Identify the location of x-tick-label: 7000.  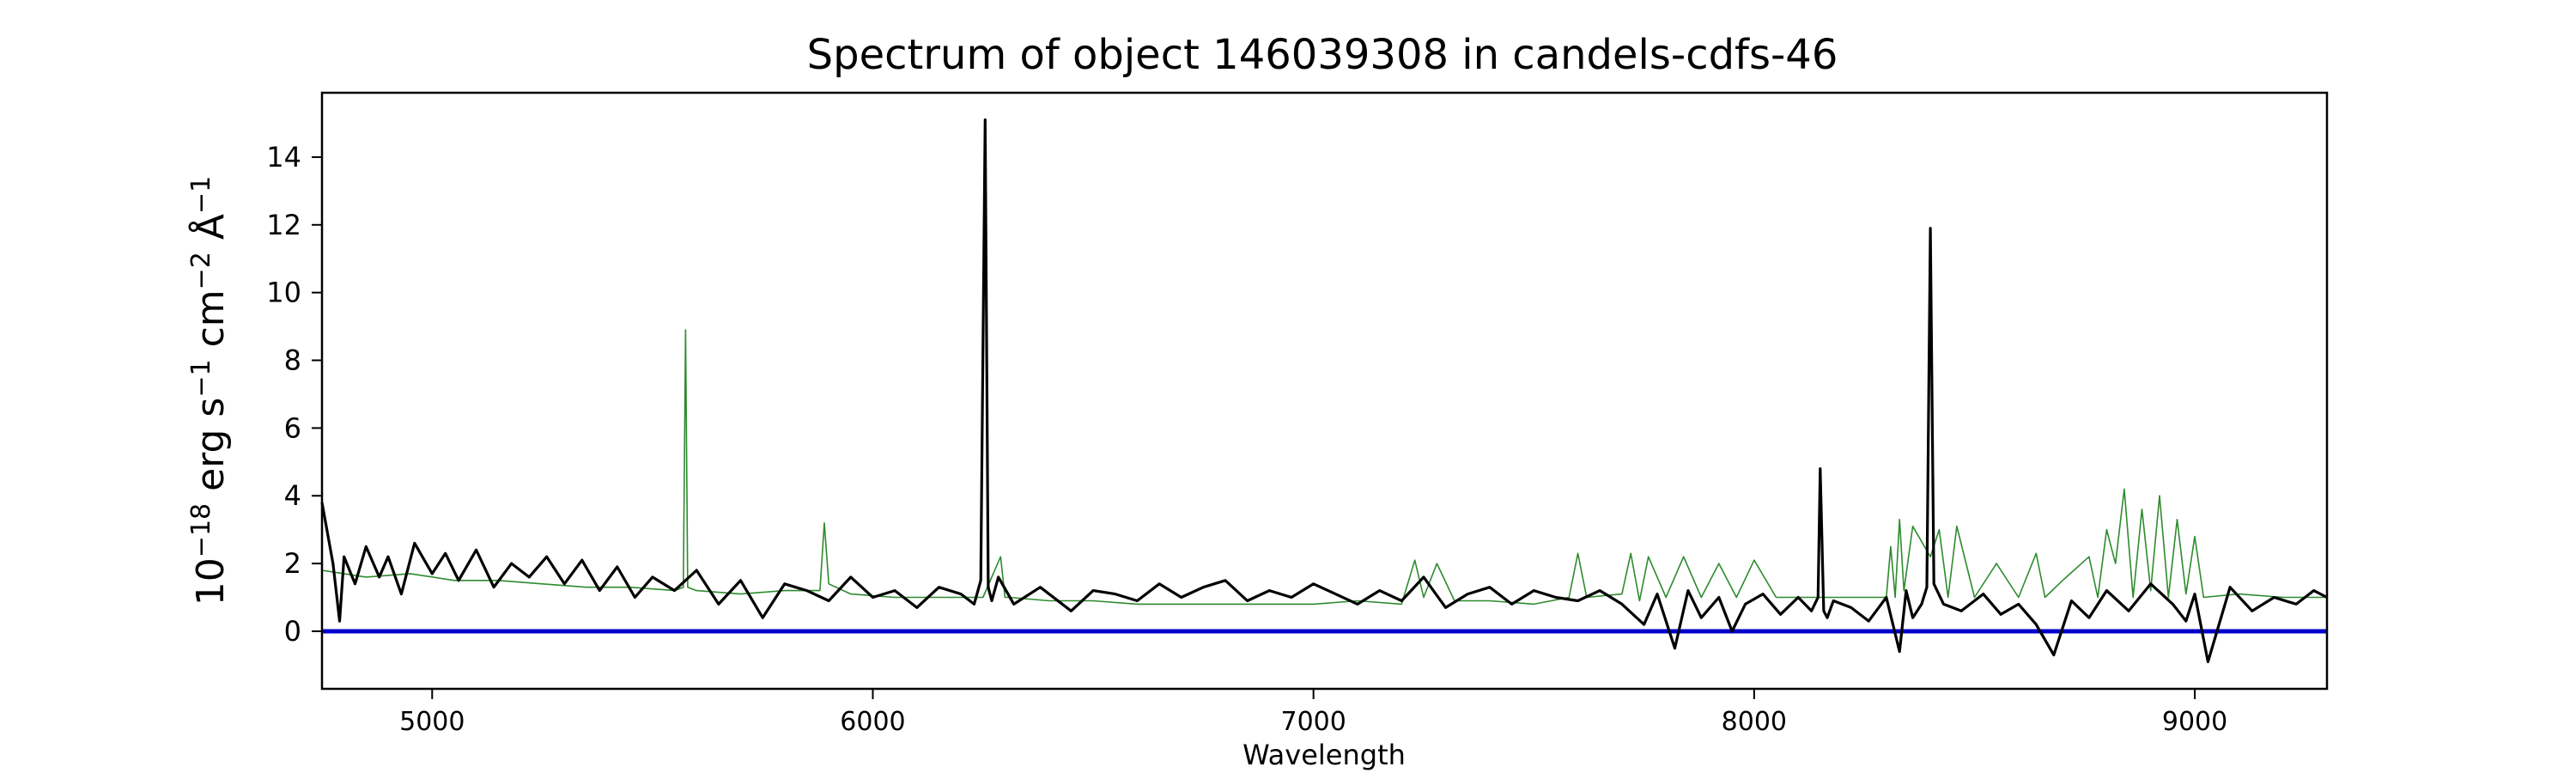
(1313, 722).